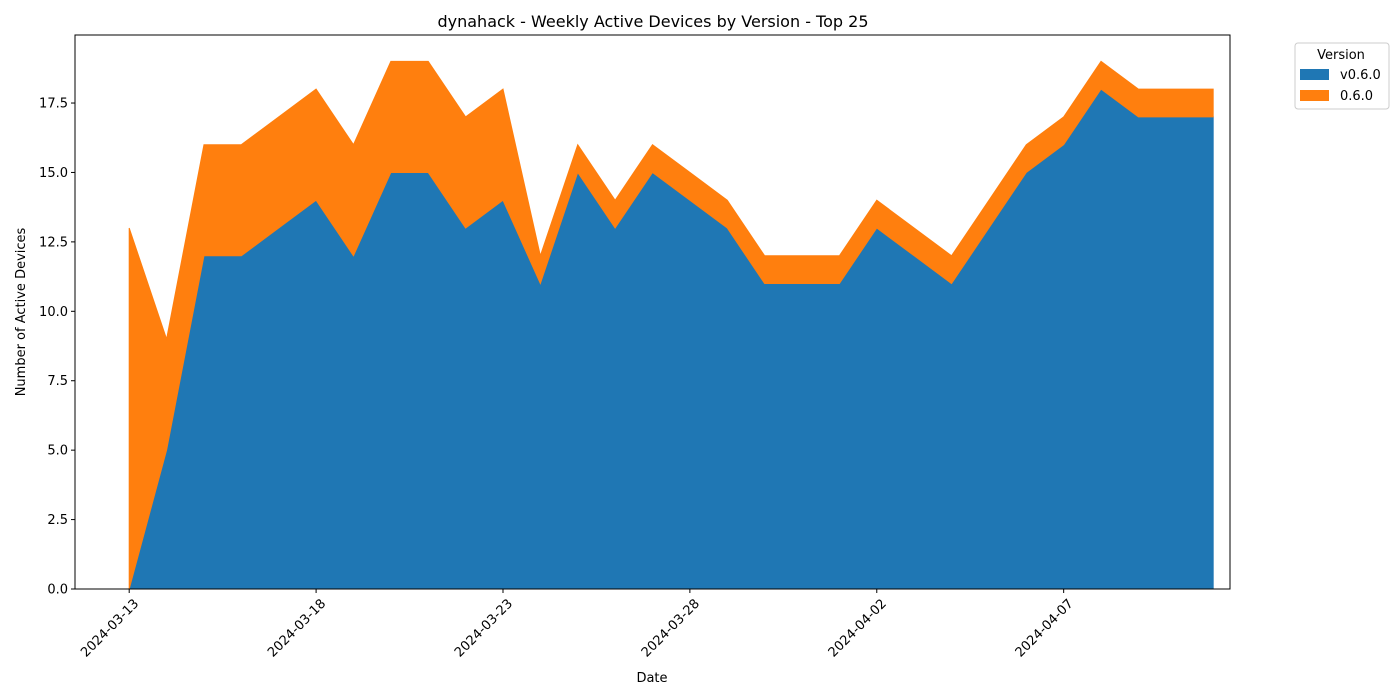 The height and width of the screenshot is (700, 1400). I want to click on y-axis: 0.0 2.5 5.0 7.5 10.0 12.5 15.0 17.5, so click(57, 347).